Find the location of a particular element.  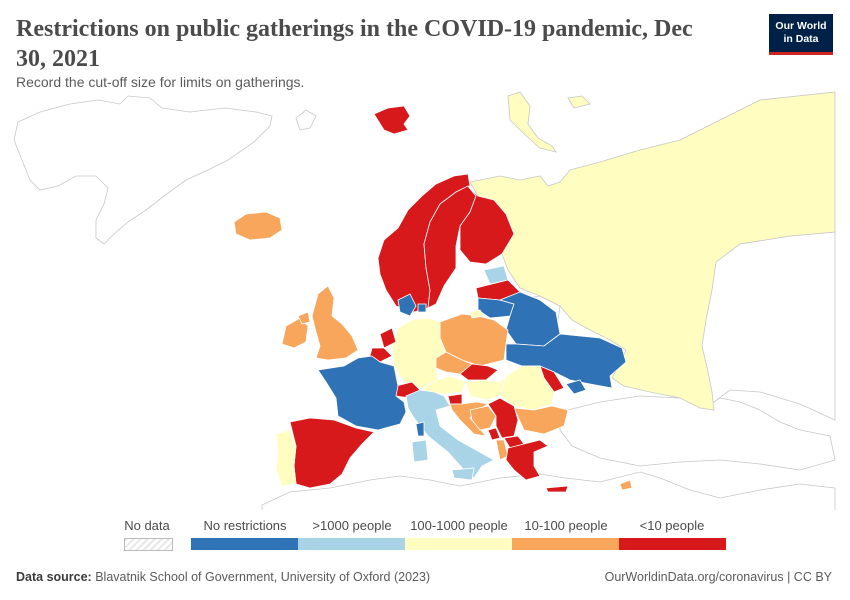

footer-link: OurWorldinData.org/coronavirus | CC BY is located at coordinates (718, 577).